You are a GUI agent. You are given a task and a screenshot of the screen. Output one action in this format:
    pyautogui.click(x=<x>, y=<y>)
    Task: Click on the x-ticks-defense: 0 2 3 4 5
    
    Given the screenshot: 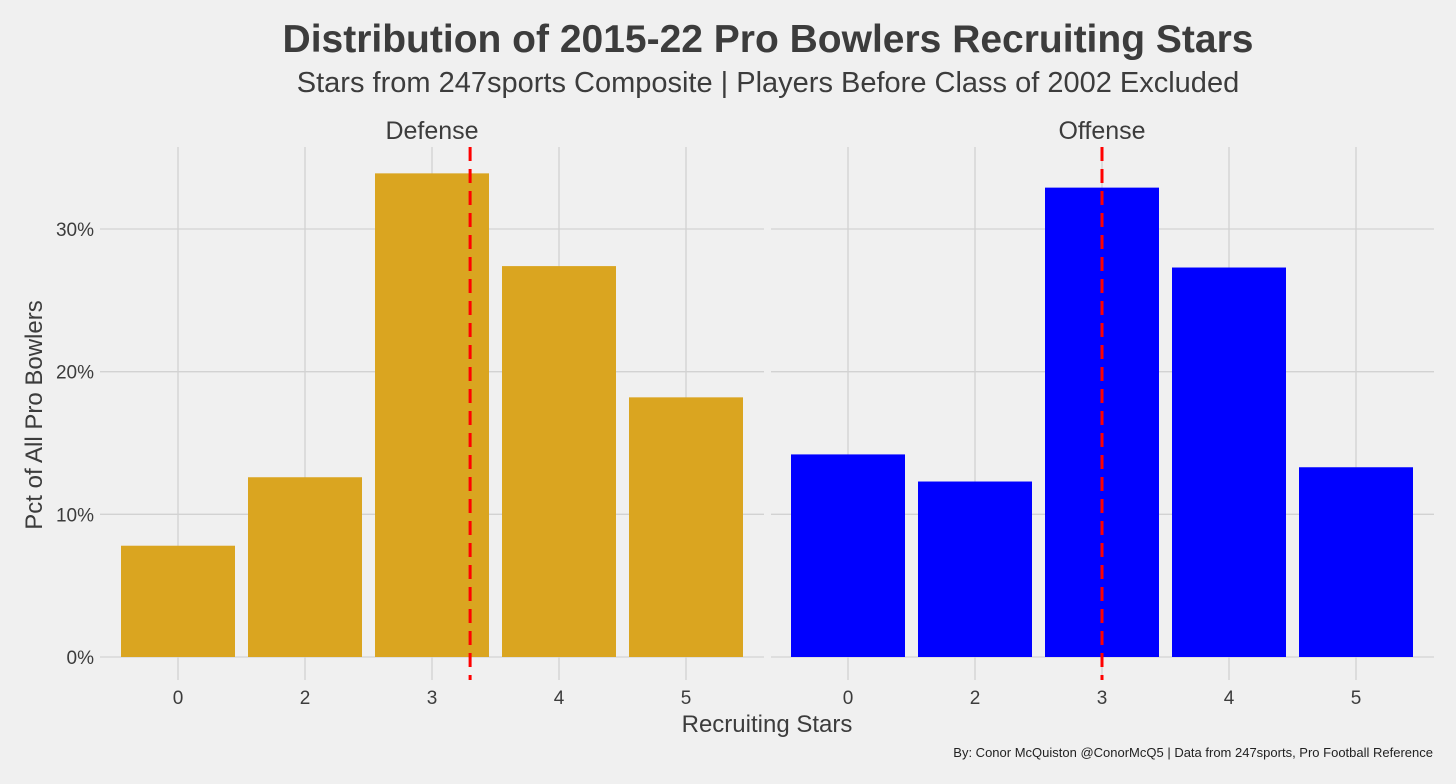 What is the action you would take?
    pyautogui.click(x=432, y=698)
    